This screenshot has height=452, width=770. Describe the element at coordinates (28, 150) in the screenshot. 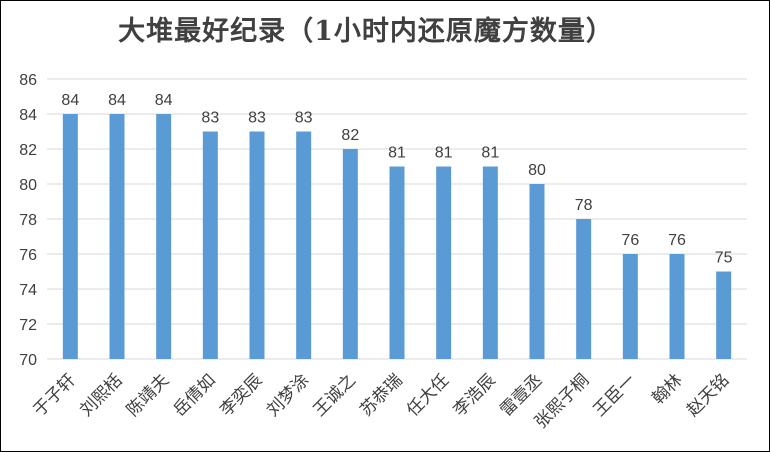

I see `y-tick-label: 82` at that location.